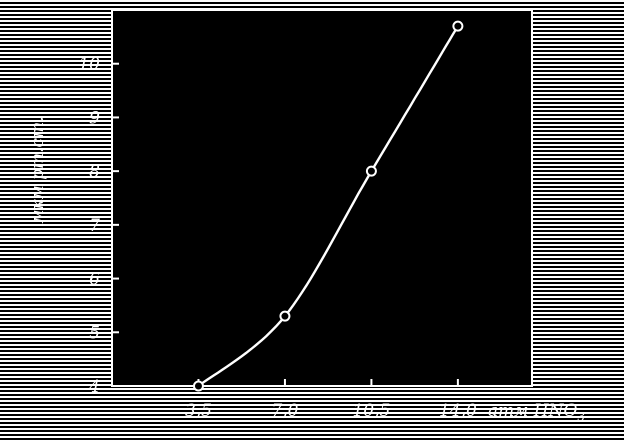 The image size is (624, 442). What do you see at coordinates (38, 169) in the screenshot?
I see `y-axis-label: мкм рт.ст.` at bounding box center [38, 169].